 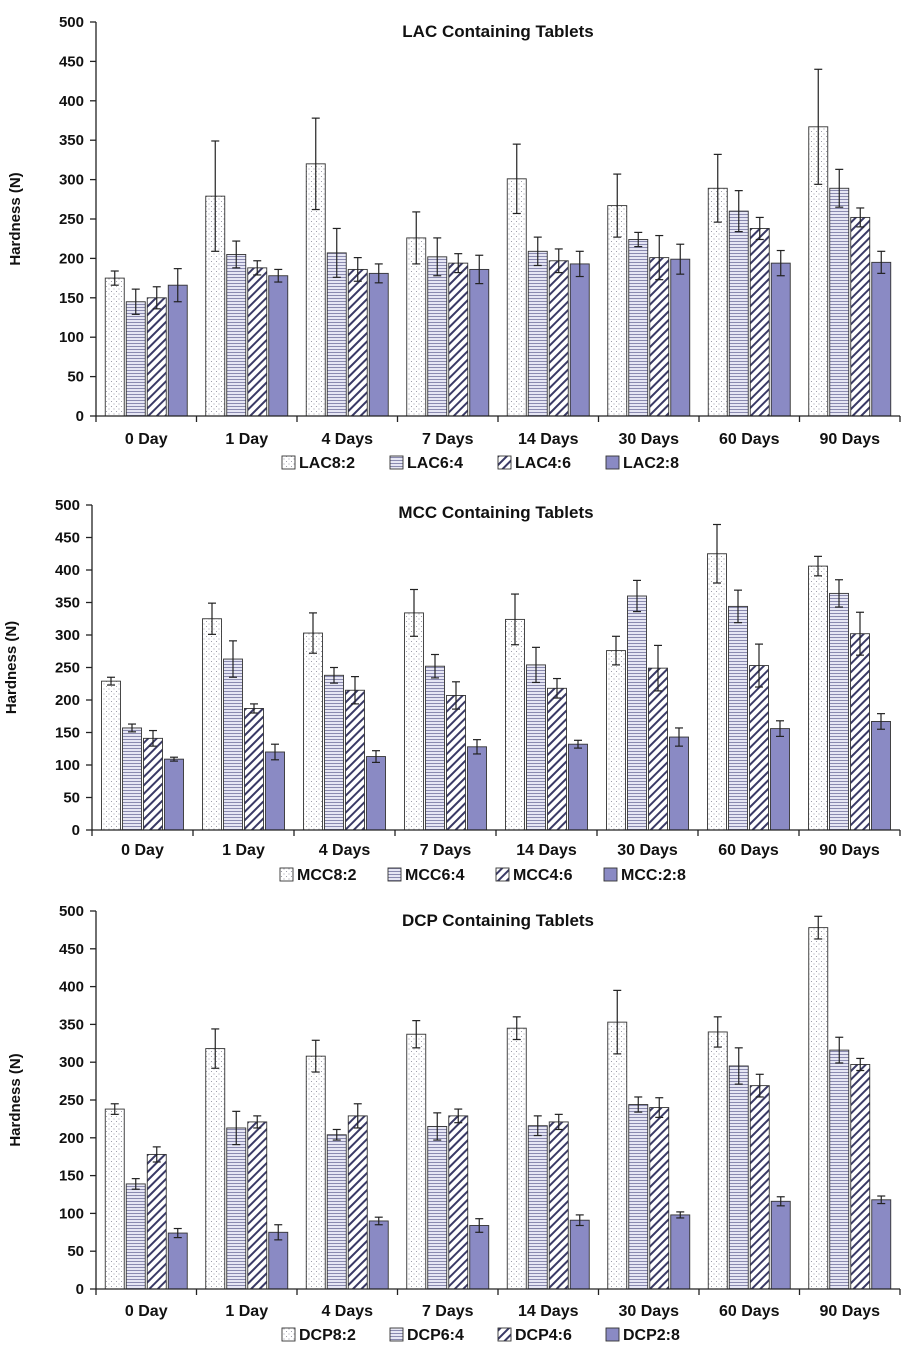 I want to click on dcp-y-tick-label: 450, so click(x=71, y=949).